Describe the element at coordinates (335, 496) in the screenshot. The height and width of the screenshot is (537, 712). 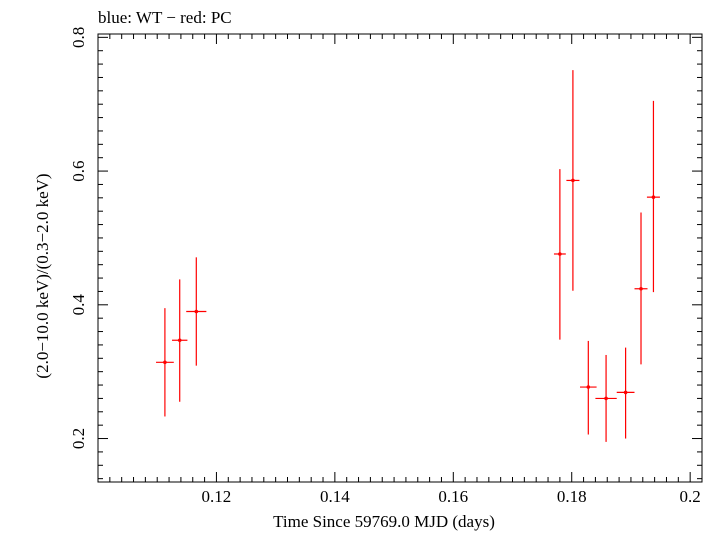
I see `x-tick-label: 0.14` at that location.